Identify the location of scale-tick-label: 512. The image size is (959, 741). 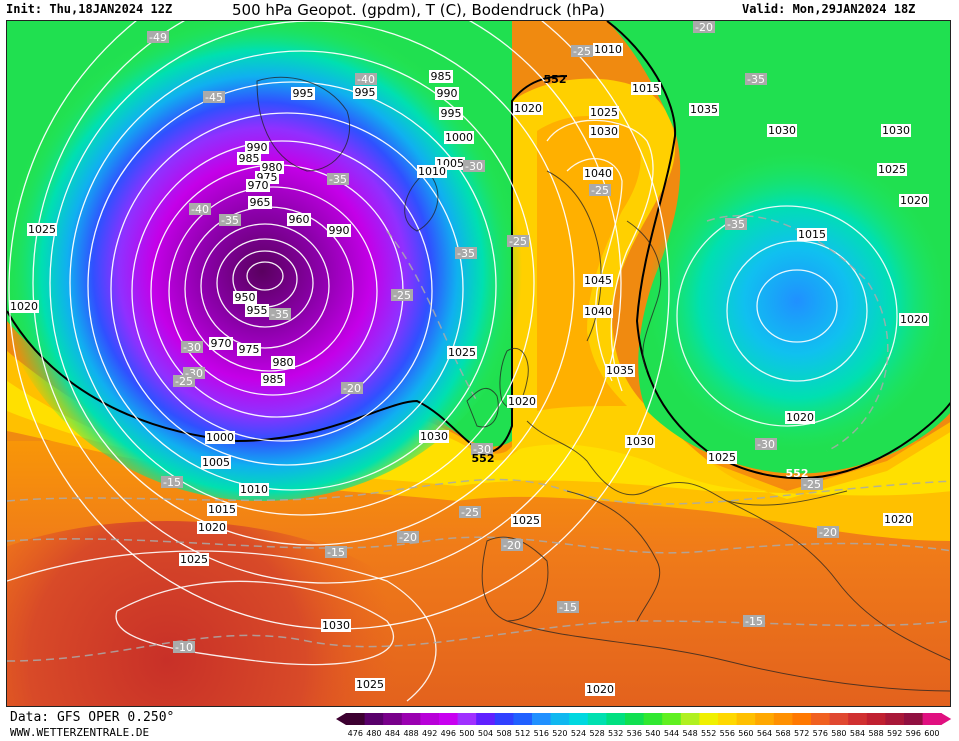
(522, 733).